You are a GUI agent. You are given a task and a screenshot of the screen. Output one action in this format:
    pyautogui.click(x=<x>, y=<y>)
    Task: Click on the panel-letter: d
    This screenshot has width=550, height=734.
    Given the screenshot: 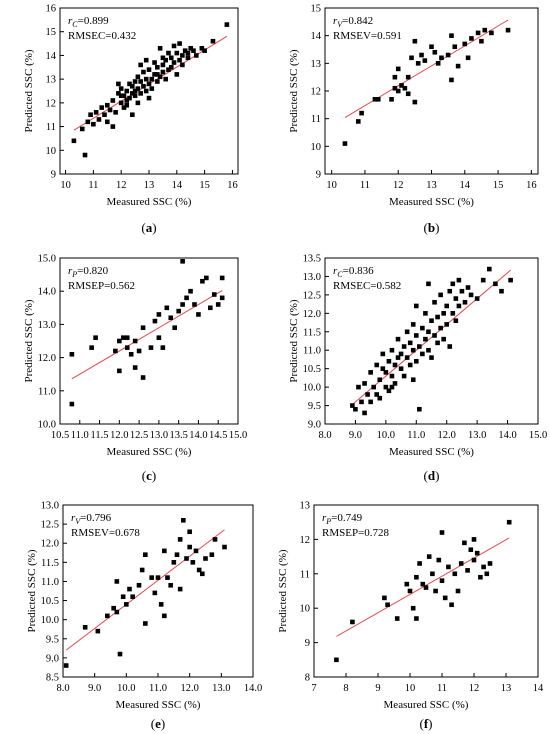 What is the action you would take?
    pyautogui.click(x=432, y=475)
    